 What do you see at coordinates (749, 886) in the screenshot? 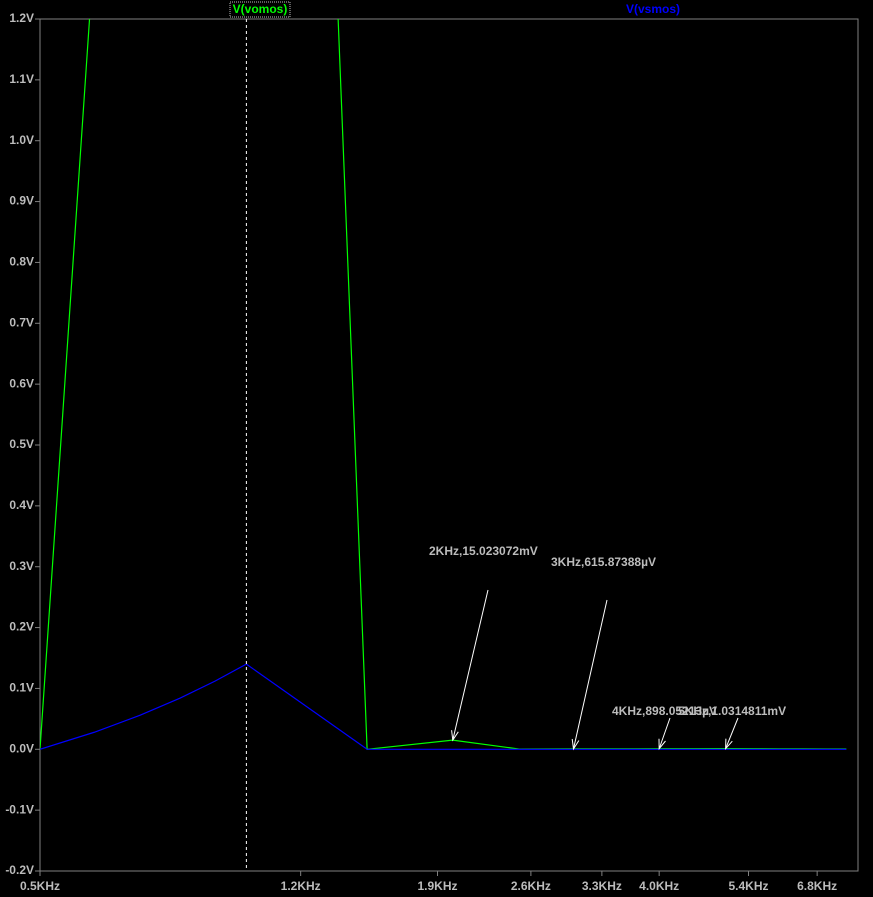
I see `x-tick-label: 5.4KHz` at bounding box center [749, 886].